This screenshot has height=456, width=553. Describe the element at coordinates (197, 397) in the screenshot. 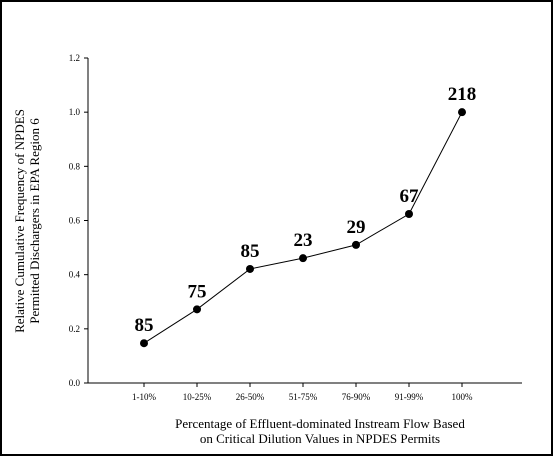

I see `x-tick-label: 10-25%` at that location.